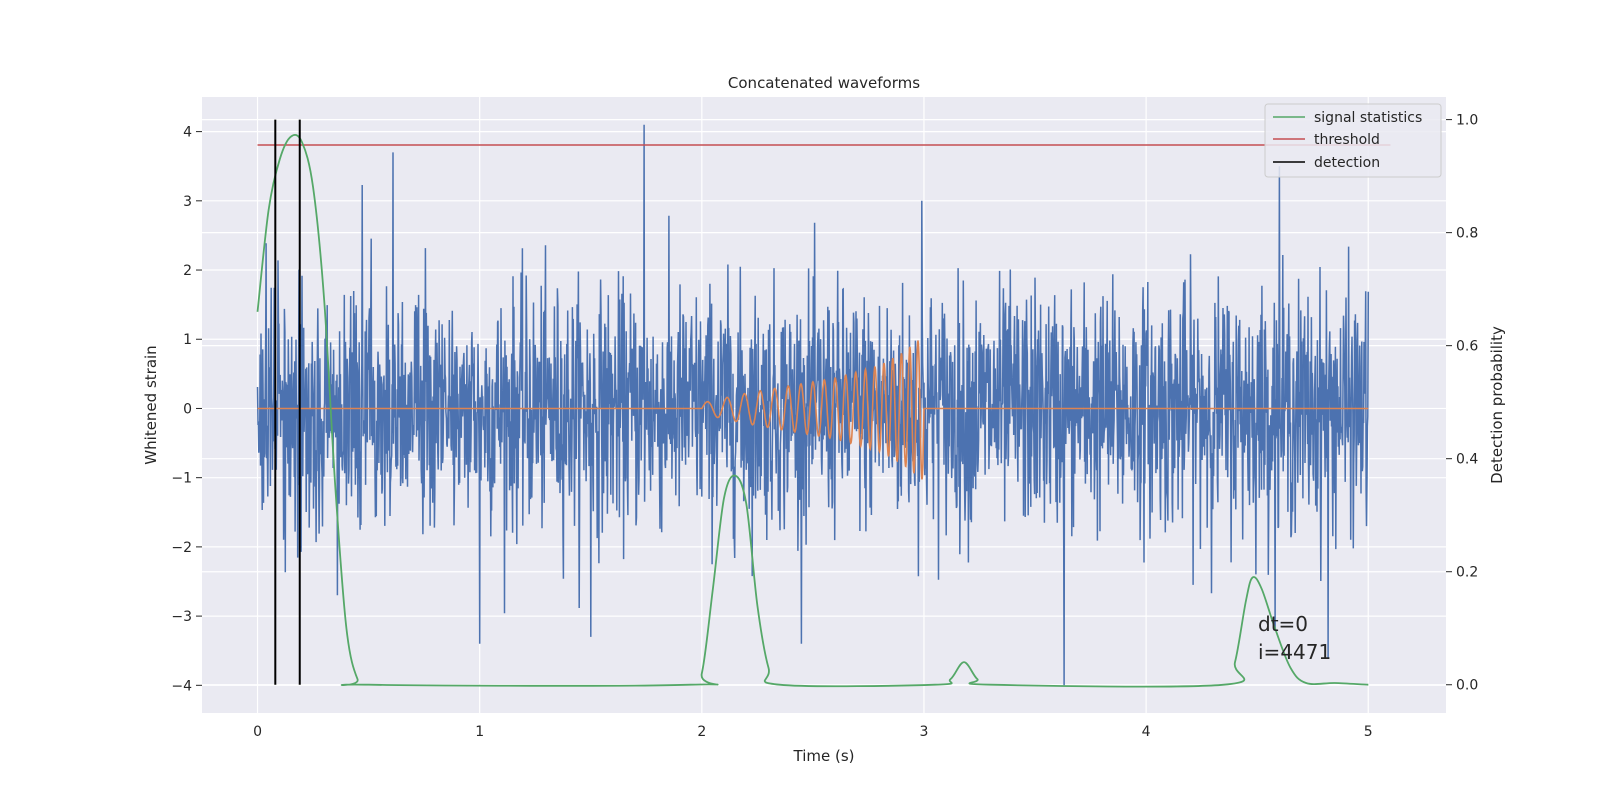 The width and height of the screenshot is (1600, 800). Describe the element at coordinates (151, 404) in the screenshot. I see `y-axis-label: Whitened strain` at that location.